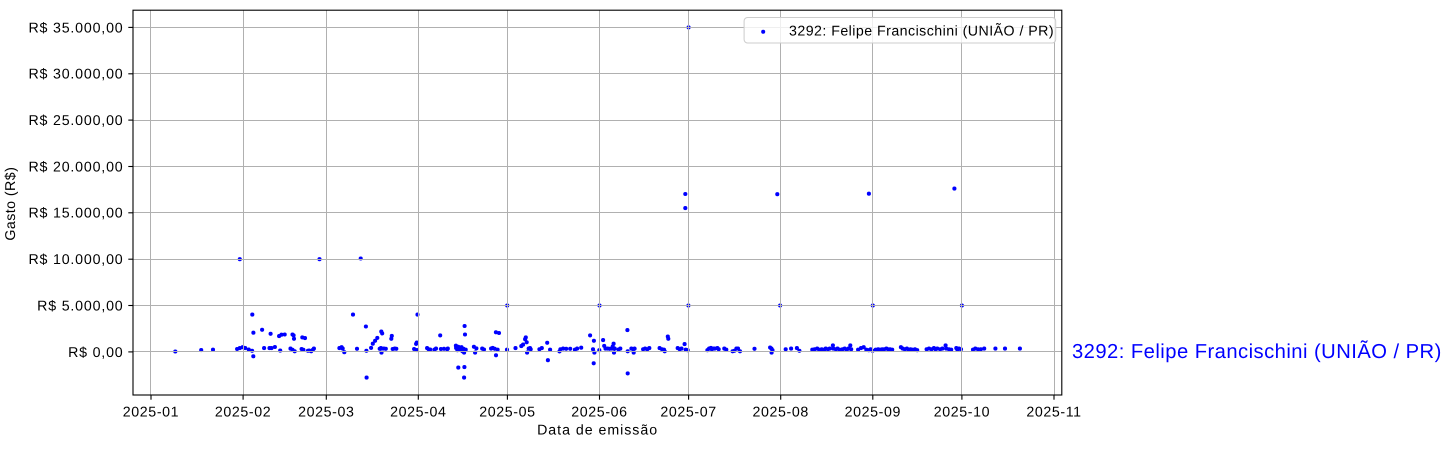 The height and width of the screenshot is (453, 1449). Describe the element at coordinates (75, 28) in the screenshot. I see `svg-text: R$ 35.000,00` at that location.